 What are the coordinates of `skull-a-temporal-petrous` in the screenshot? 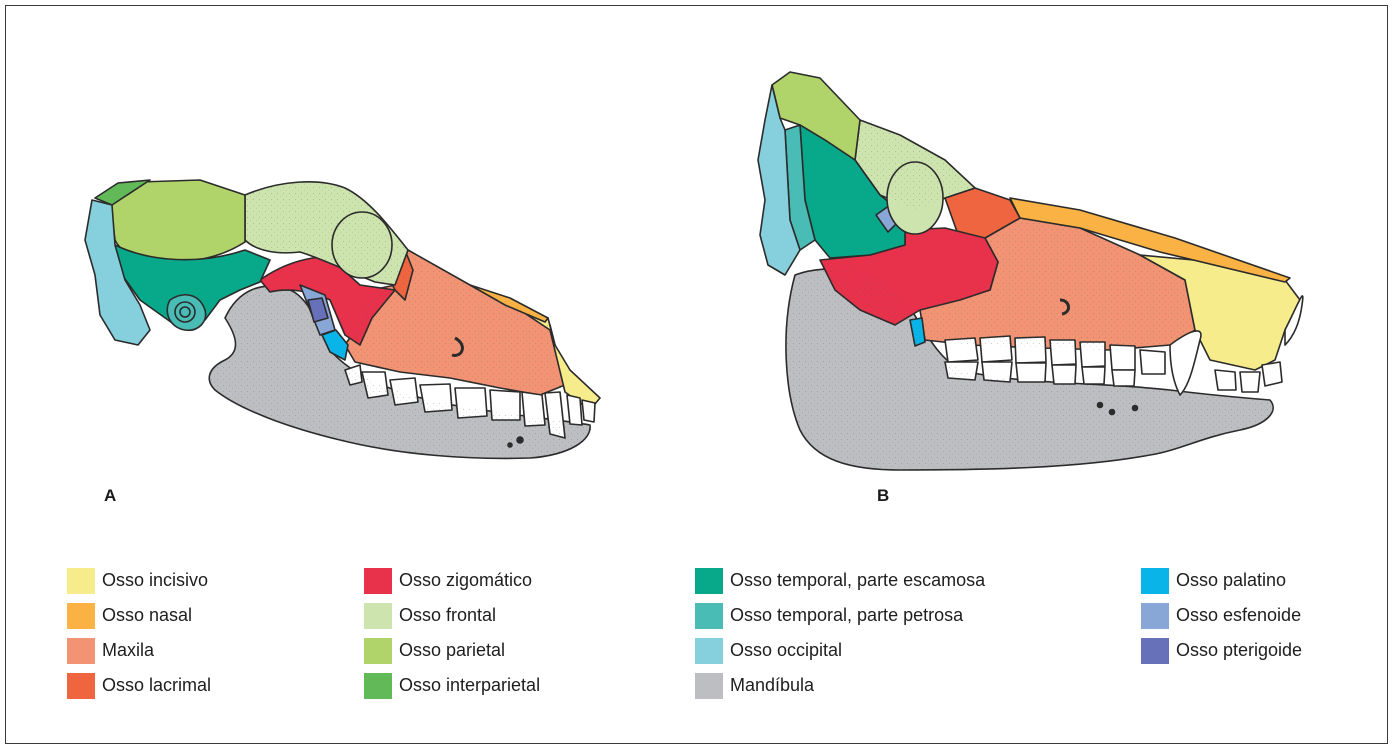 It's located at (186, 313).